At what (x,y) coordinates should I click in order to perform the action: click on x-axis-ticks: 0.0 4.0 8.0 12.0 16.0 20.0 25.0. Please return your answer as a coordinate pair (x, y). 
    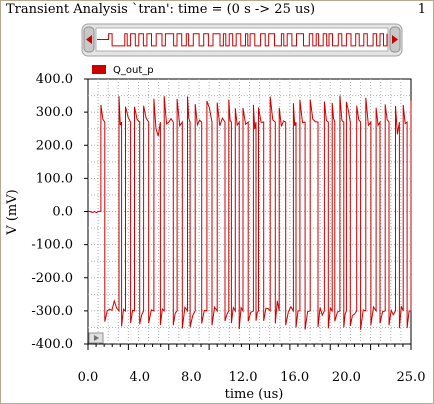
    Looking at the image, I should click on (252, 364).